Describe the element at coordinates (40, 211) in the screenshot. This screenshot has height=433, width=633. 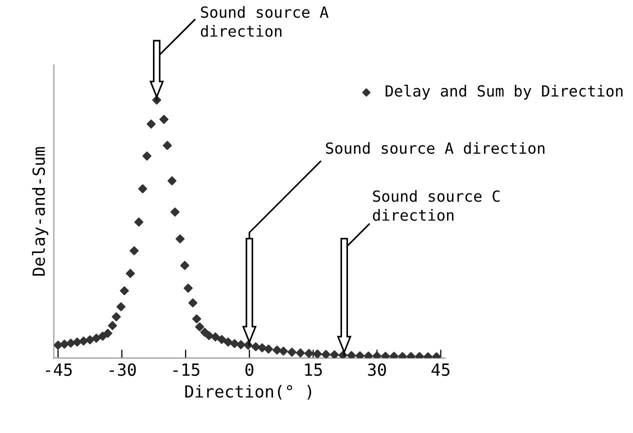
I see `y-axis-title: Delay-and-Sum` at that location.